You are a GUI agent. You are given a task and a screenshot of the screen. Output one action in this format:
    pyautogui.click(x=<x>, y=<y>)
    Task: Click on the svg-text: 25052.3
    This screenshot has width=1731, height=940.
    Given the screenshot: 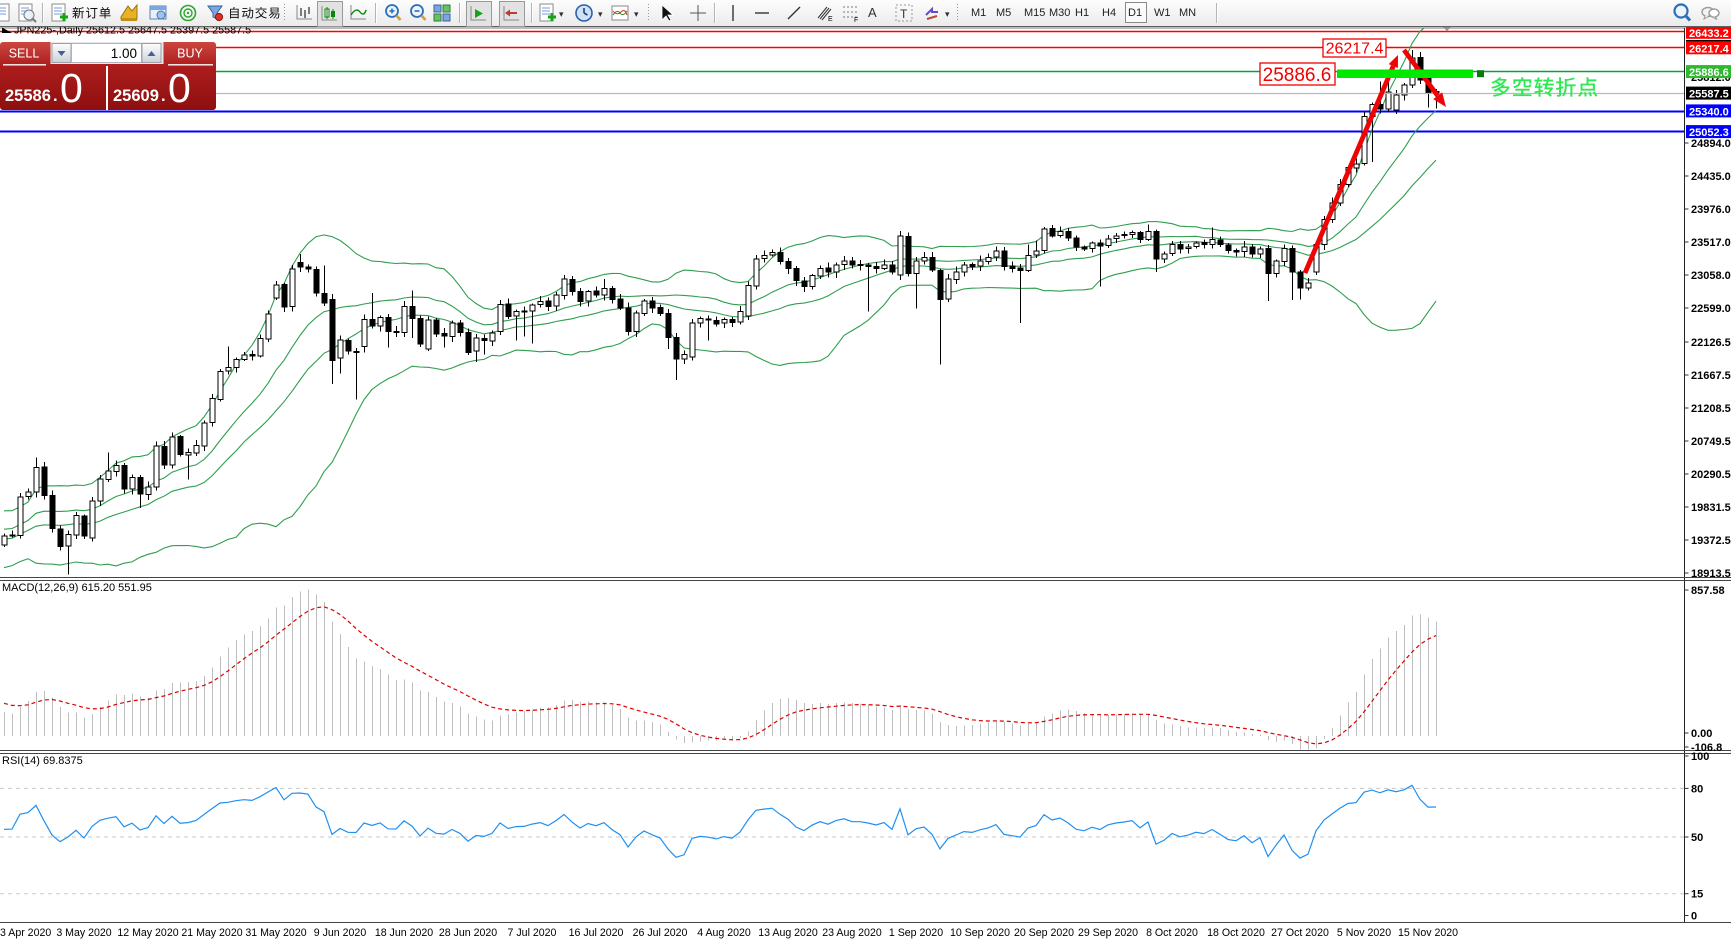 What is the action you would take?
    pyautogui.click(x=1709, y=133)
    